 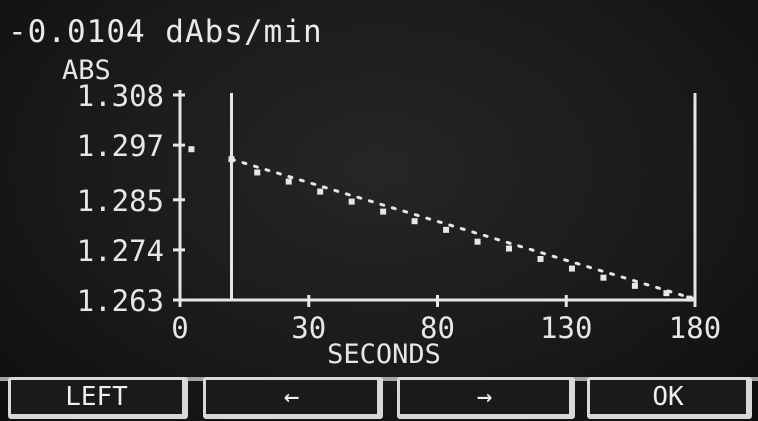 I want to click on ok-softkey-label: OK, so click(x=668, y=397).